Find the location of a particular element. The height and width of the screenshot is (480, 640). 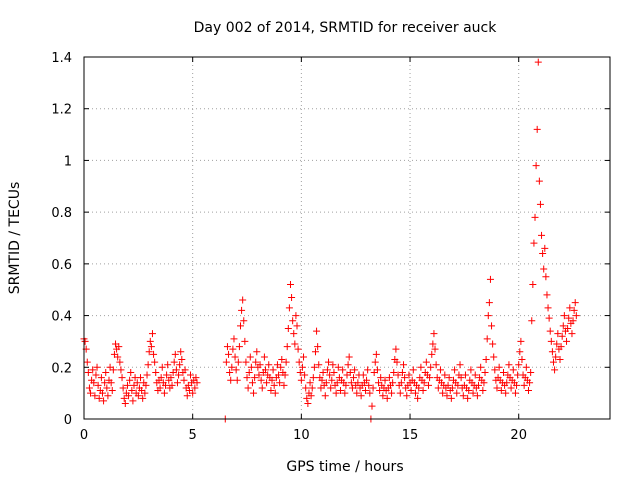

x-tick-label: 20 is located at coordinates (518, 435).